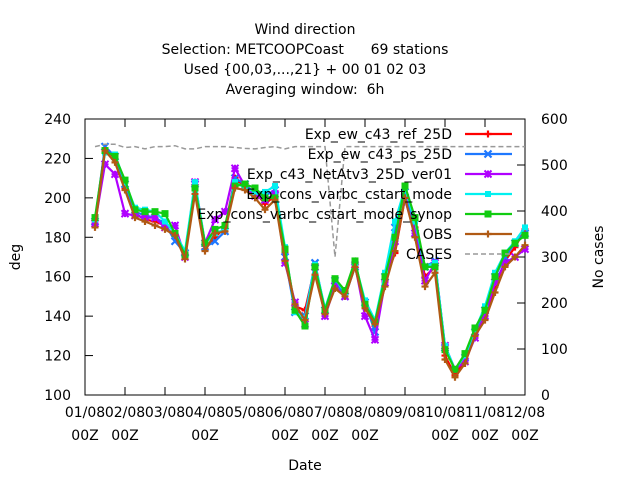 Image resolution: width=640 pixels, height=480 pixels. Describe the element at coordinates (599, 257) in the screenshot. I see `y2-axis-label: No cases` at that location.